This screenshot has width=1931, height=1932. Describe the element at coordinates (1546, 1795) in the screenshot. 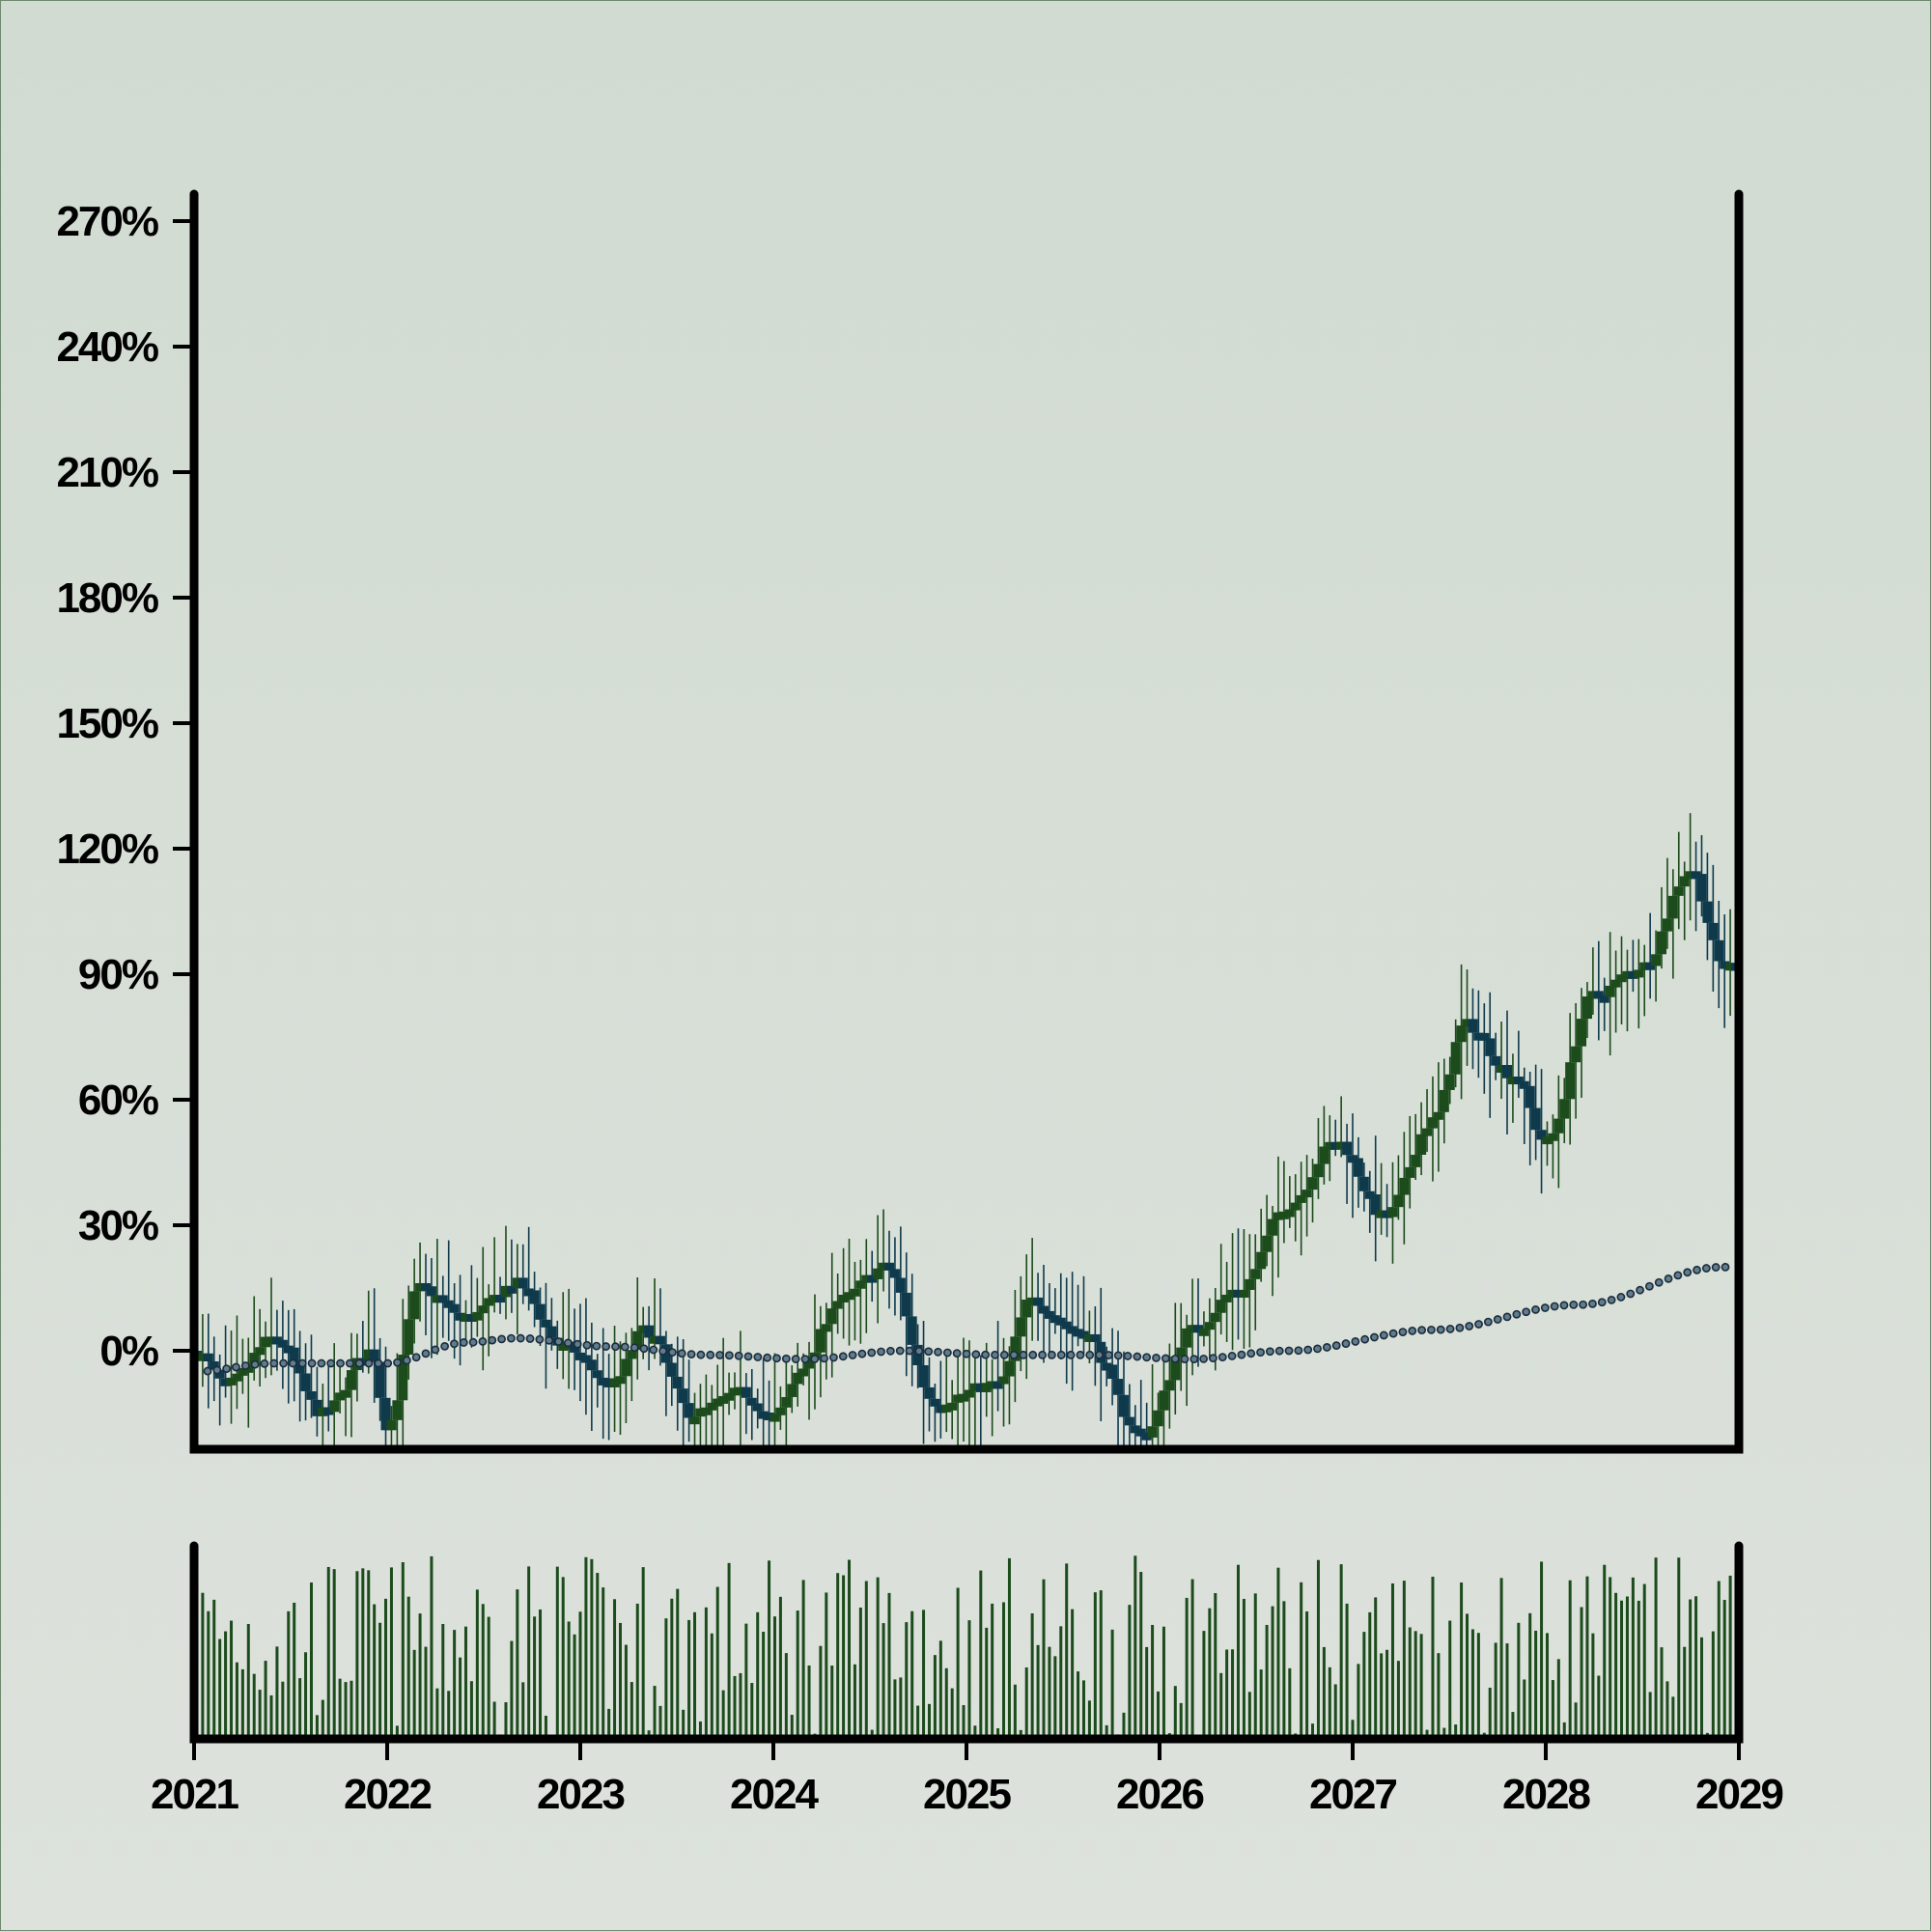

I see `x-tick-label: 2028` at that location.